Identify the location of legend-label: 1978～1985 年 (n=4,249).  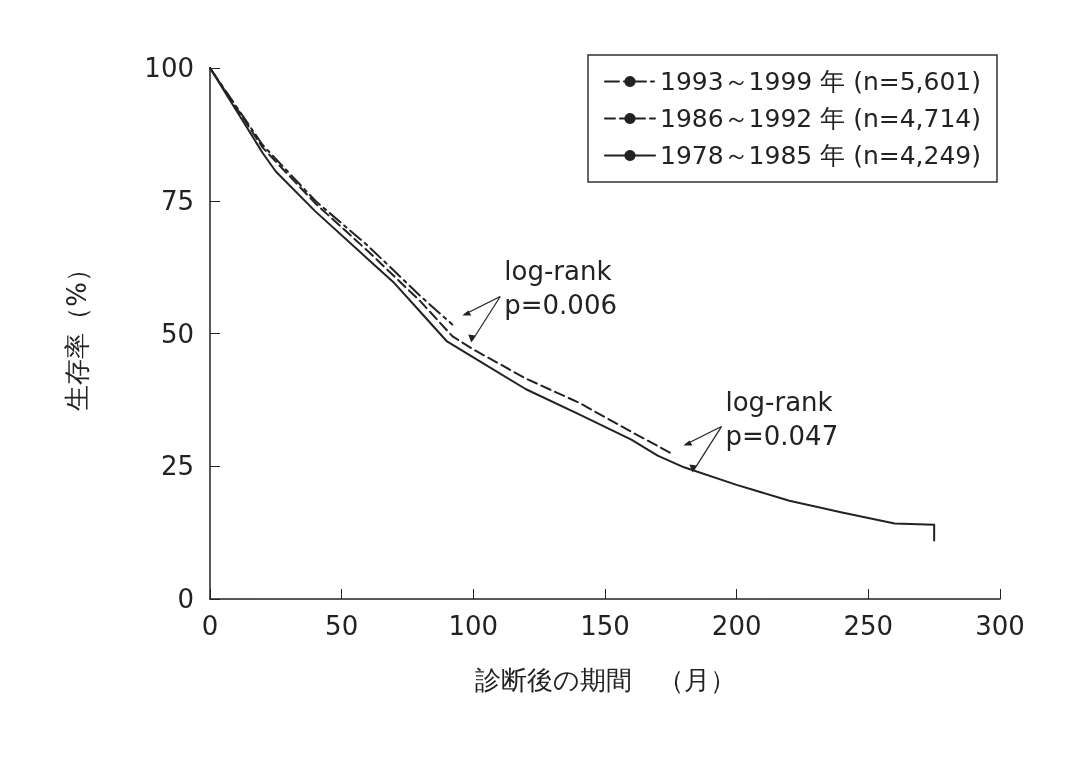
(820, 155).